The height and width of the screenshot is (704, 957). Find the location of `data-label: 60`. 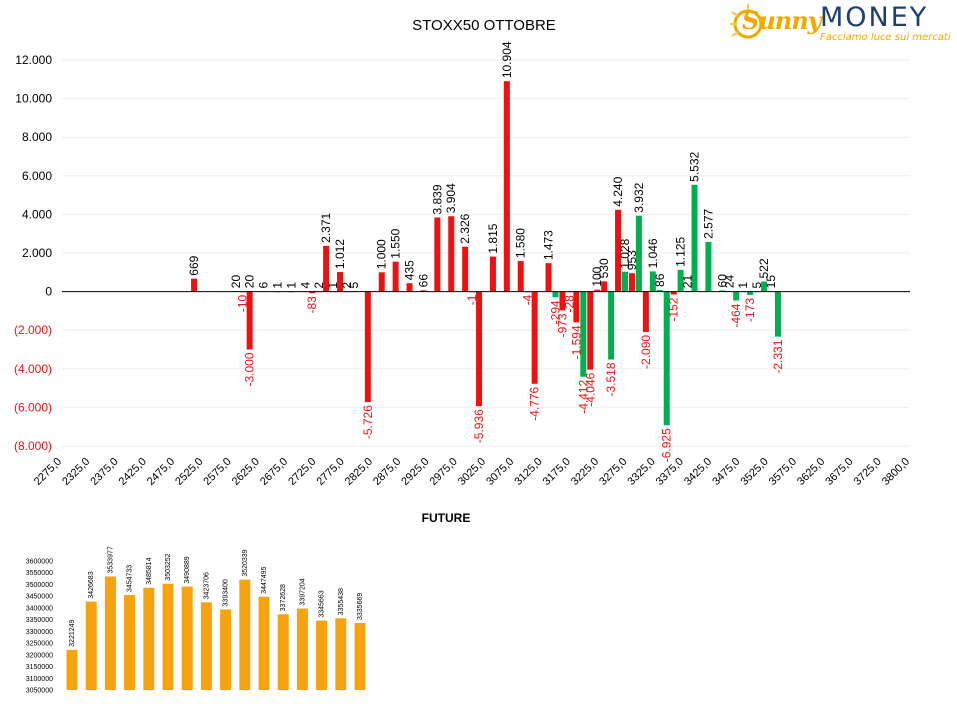

data-label: 60 is located at coordinates (722, 281).